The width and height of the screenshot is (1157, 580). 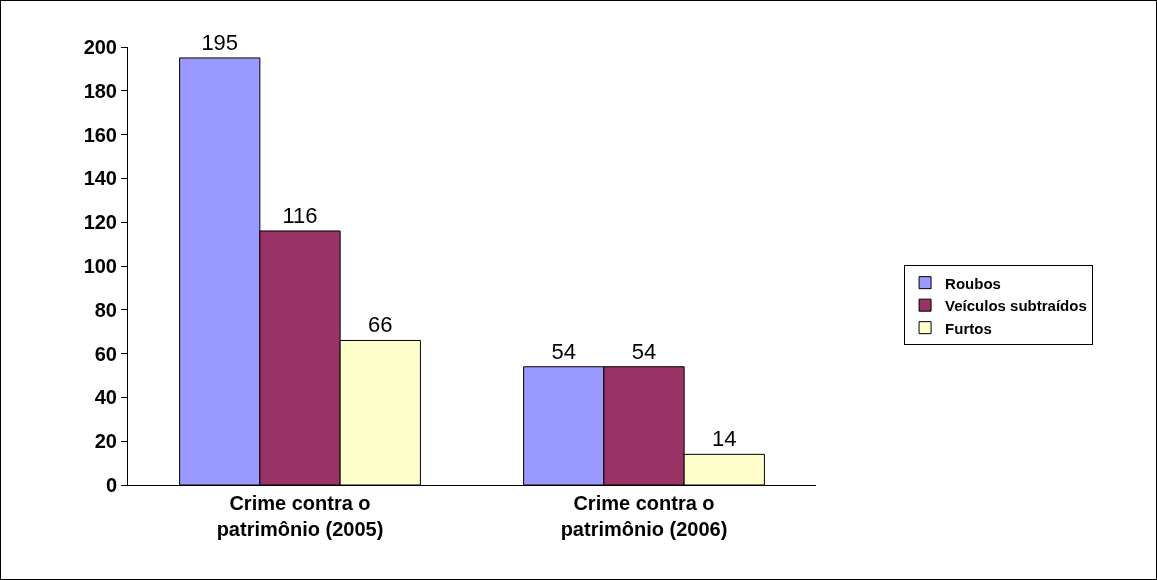 I want to click on data-label: 116, so click(x=300, y=215).